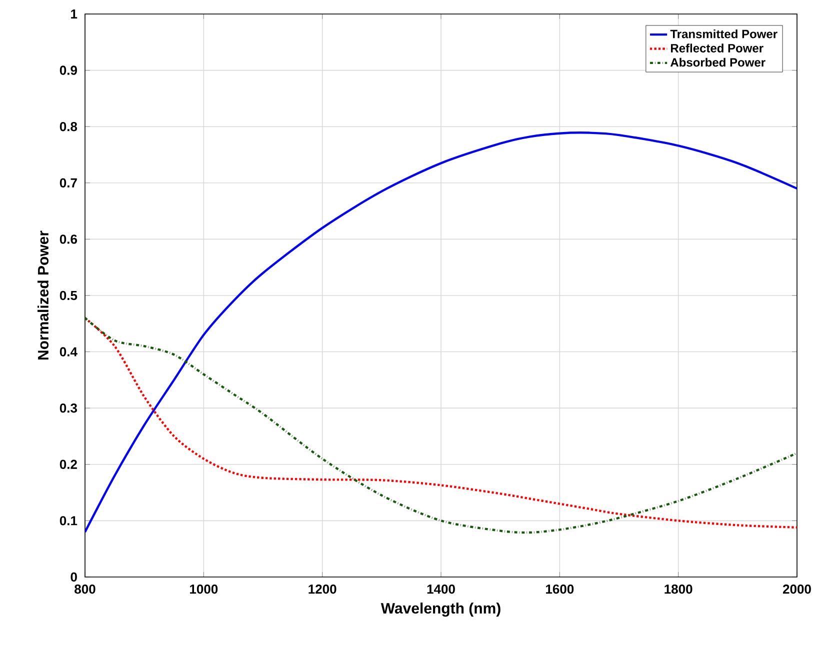 Image resolution: width=823 pixels, height=650 pixels. What do you see at coordinates (68, 239) in the screenshot?
I see `y-tick-label: 0.6` at bounding box center [68, 239].